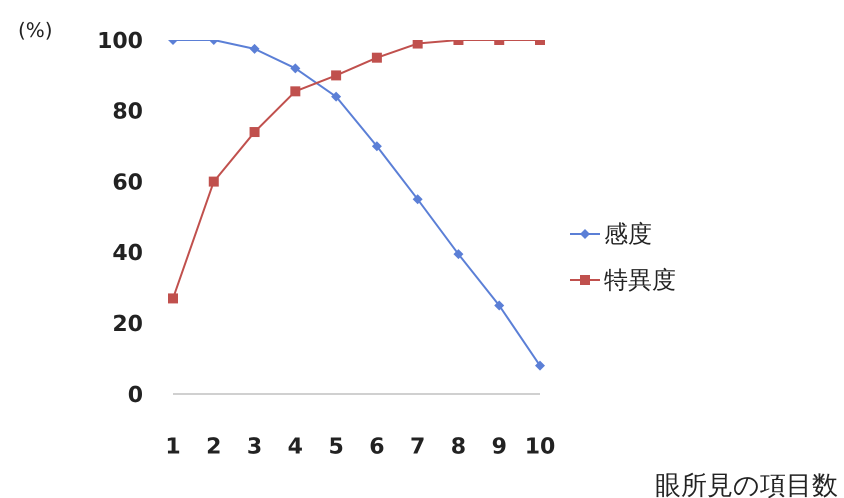 The height and width of the screenshot is (498, 844). I want to click on y-tick-label: 100, so click(120, 41).